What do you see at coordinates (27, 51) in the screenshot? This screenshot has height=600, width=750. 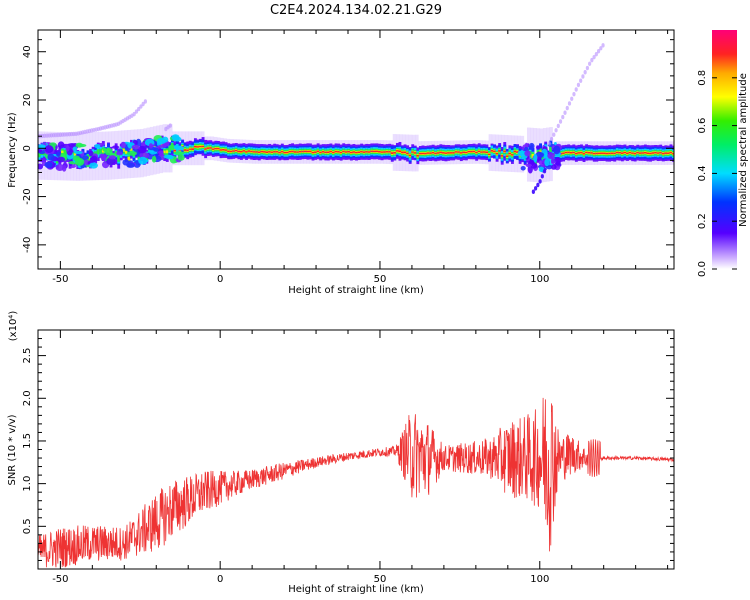 I see `y-tick-label: 40` at bounding box center [27, 51].